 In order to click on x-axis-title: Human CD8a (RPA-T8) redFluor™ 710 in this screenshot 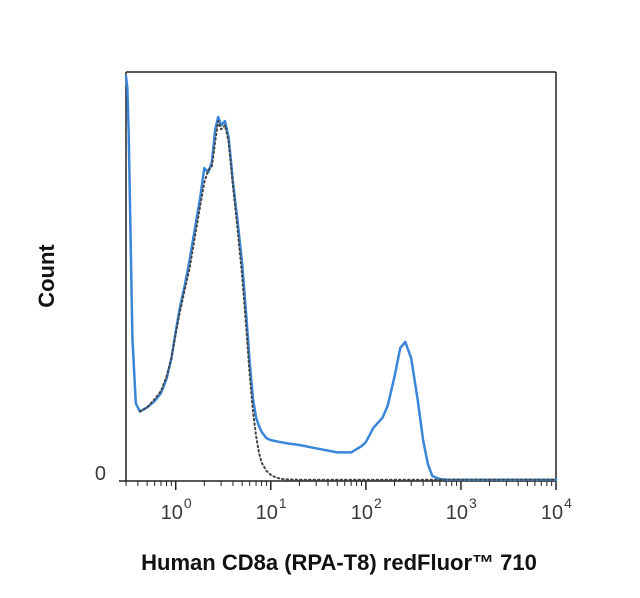, I will do `click(339, 562)`.